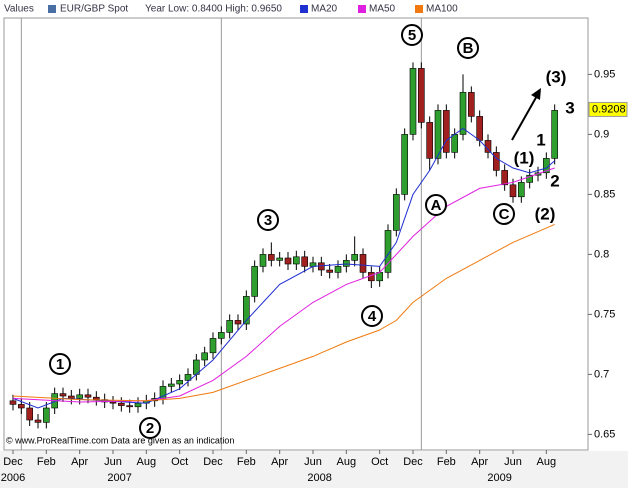 The width and height of the screenshot is (628, 488). What do you see at coordinates (19, 9) in the screenshot?
I see `legend-label: Values` at bounding box center [19, 9].